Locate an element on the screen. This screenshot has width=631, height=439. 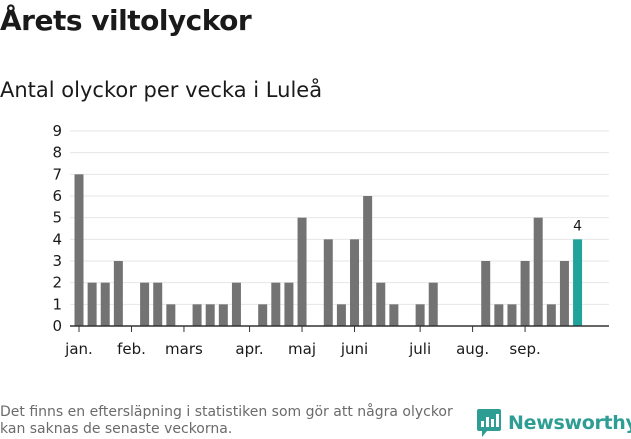
x-tick-label: juni is located at coordinates (354, 349).